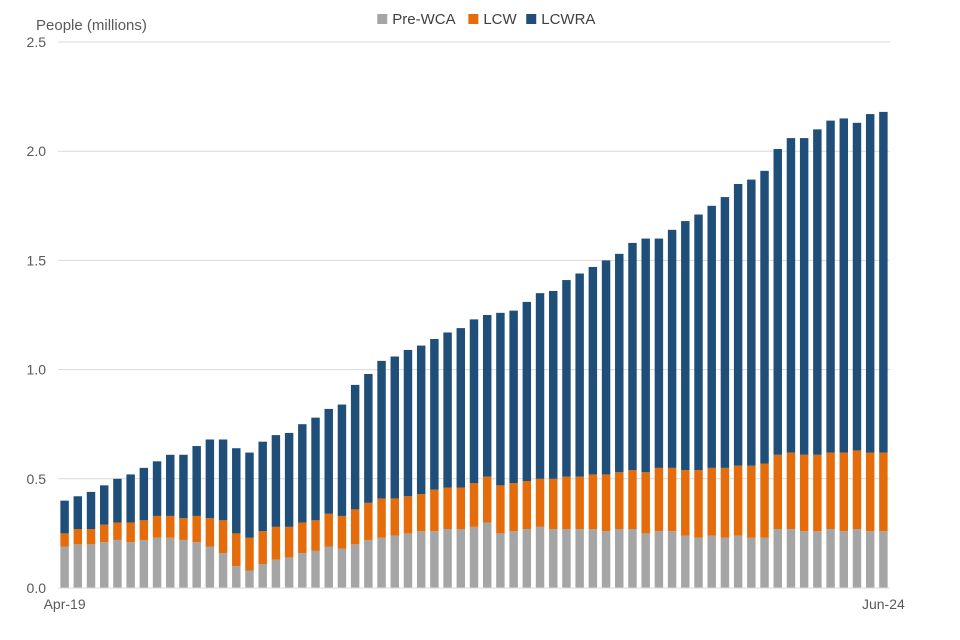 The image size is (960, 640). What do you see at coordinates (382, 19) in the screenshot?
I see `legend-swatch` at bounding box center [382, 19].